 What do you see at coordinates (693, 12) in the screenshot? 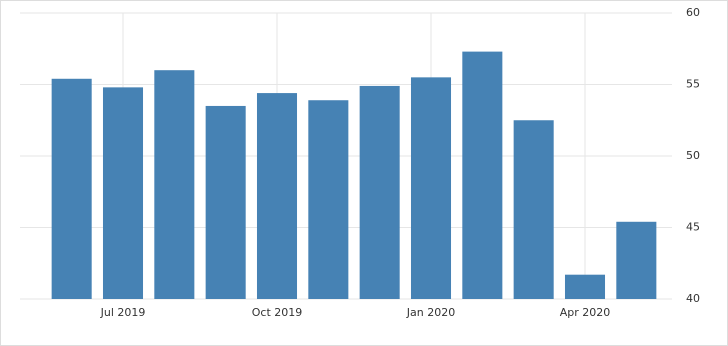
I see `y-tick-label: 60` at bounding box center [693, 12].